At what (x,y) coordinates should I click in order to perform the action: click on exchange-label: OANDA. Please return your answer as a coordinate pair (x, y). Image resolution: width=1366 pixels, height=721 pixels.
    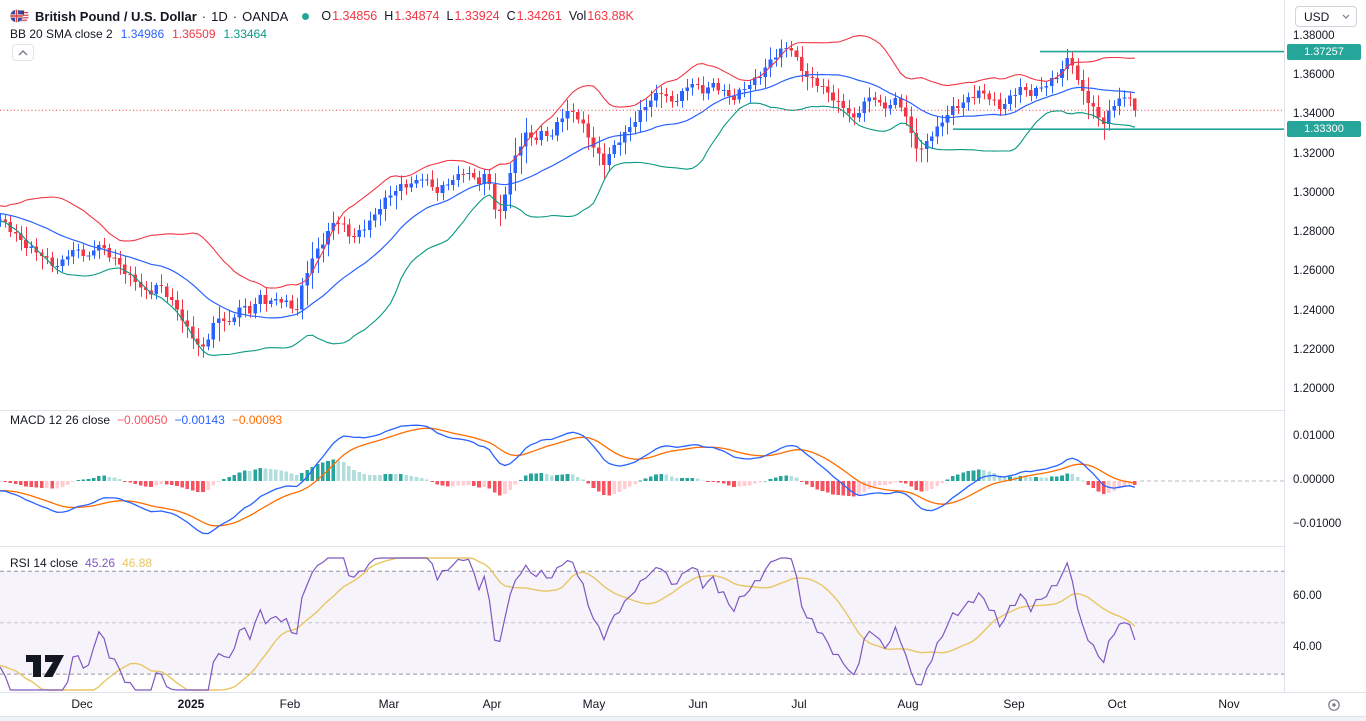
    Looking at the image, I should click on (265, 16).